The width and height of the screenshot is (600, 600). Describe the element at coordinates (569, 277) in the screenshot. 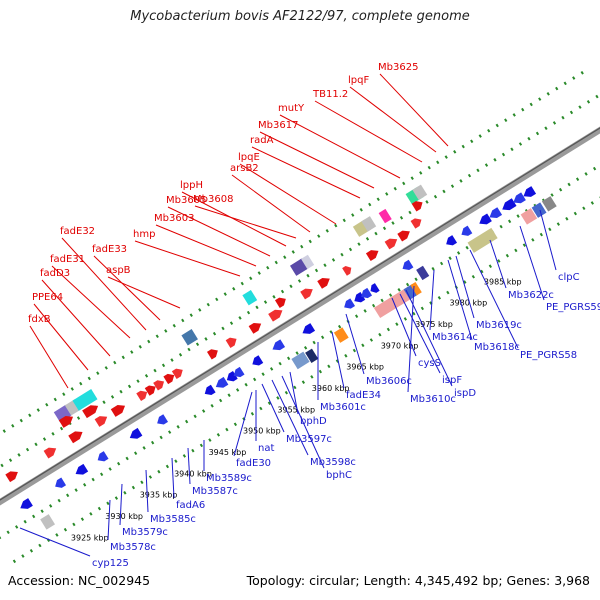

I see `reverse-gene-label: clpC` at that location.